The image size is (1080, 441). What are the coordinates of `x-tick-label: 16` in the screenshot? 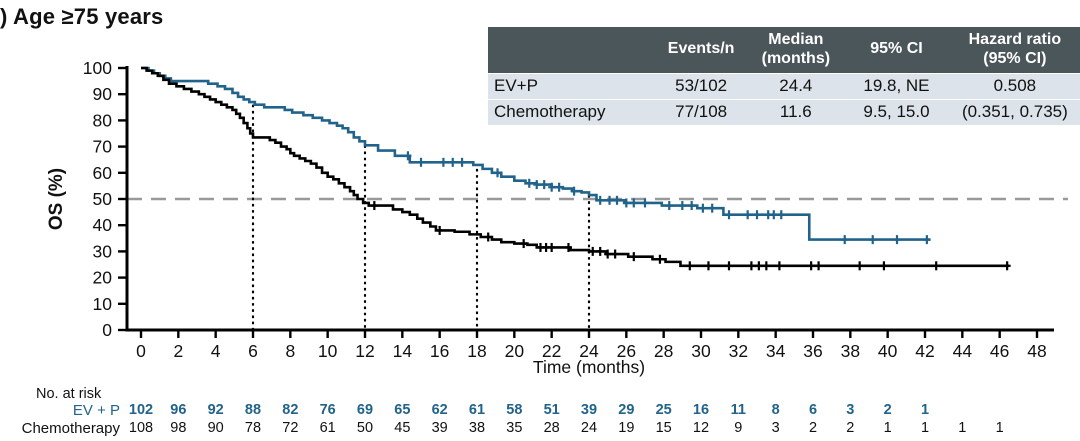 It's located at (439, 351).